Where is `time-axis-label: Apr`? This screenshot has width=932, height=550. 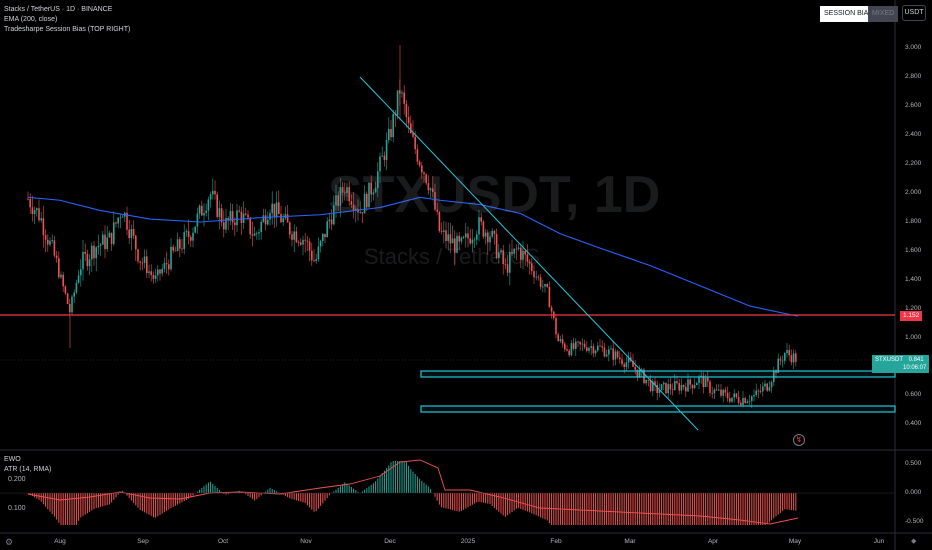 time-axis-label: Apr is located at coordinates (713, 541).